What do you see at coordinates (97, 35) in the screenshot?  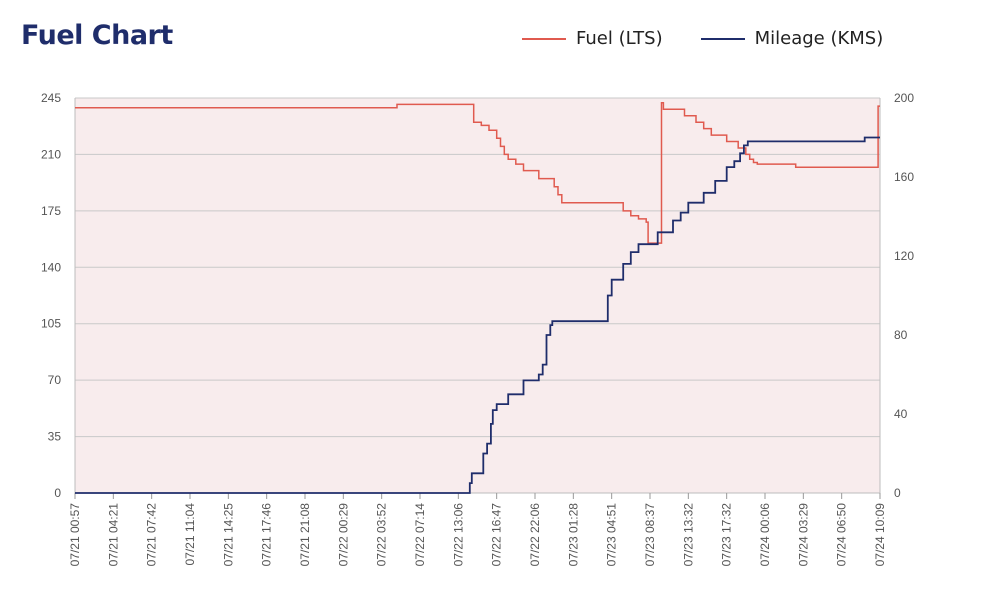 I see `chart-title: Fuel Chart` at bounding box center [97, 35].